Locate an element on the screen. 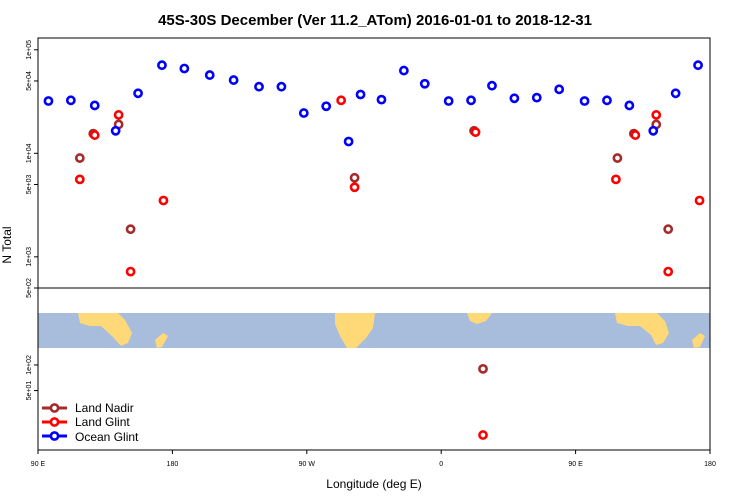  x-axis: 90 E 180 90 W 0 90 E 180 is located at coordinates (373, 459).